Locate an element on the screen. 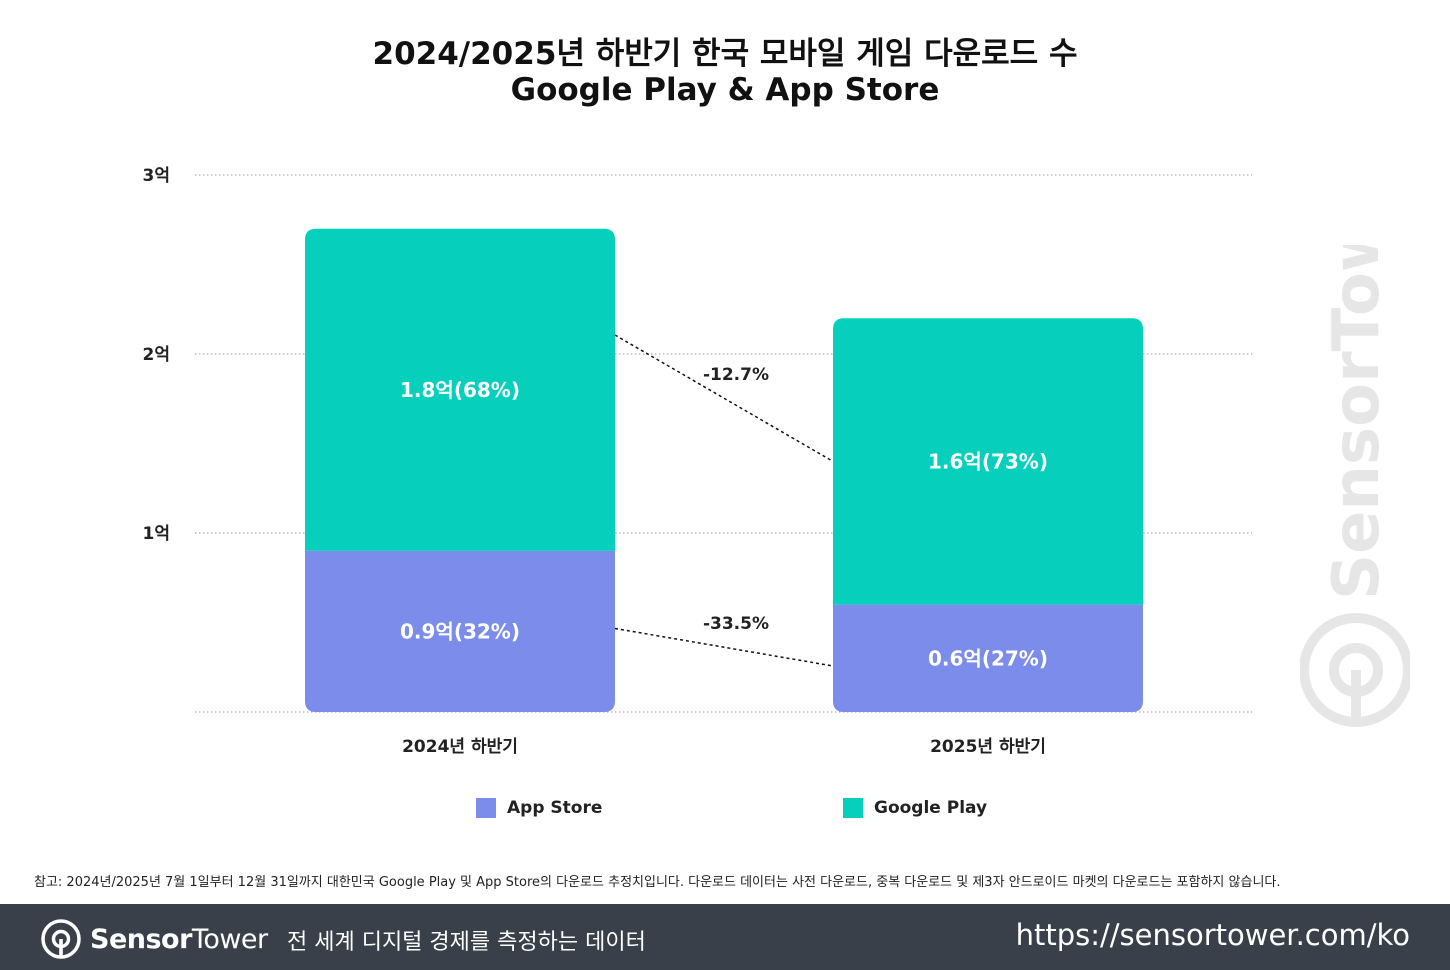 This screenshot has width=1450, height=970. data-label: 1.8억(68%) is located at coordinates (460, 390).